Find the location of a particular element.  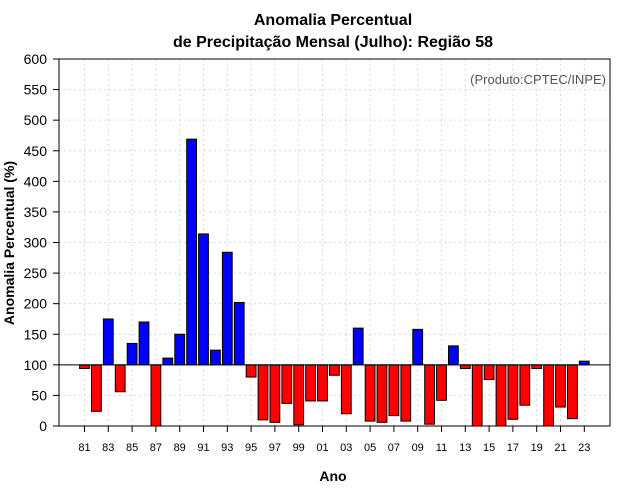

y-axis: 0 50 100 150 200 250 300 350 400 450 500 550 600 is located at coordinates (41, 242).